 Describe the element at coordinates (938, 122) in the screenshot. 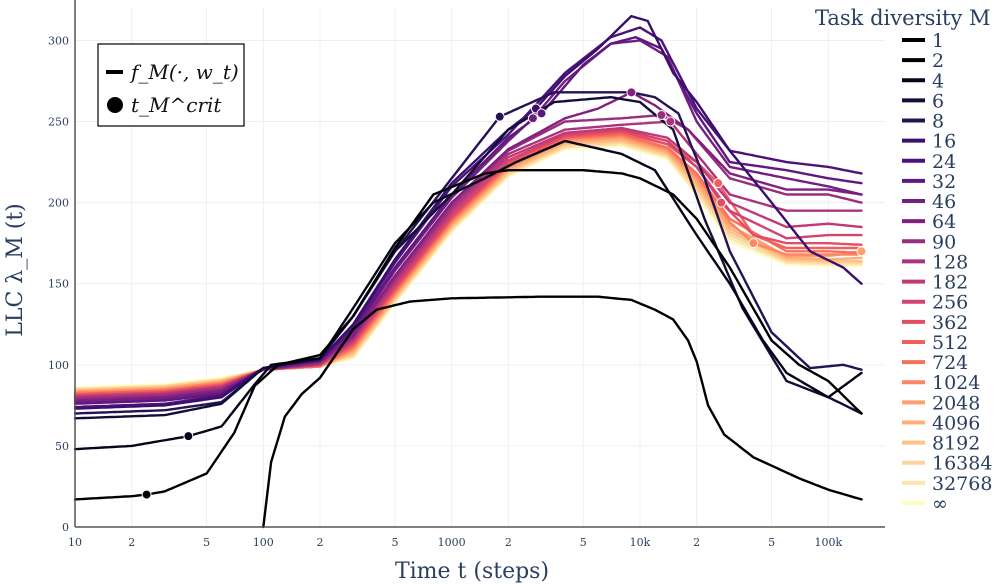

I see `legend-label-8: 8` at that location.